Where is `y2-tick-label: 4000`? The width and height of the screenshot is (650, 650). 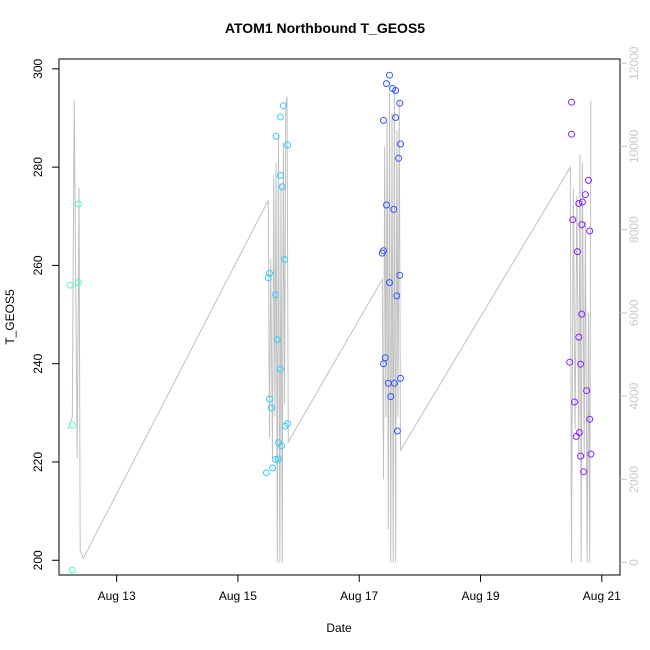 y2-tick-label: 4000 is located at coordinates (634, 395).